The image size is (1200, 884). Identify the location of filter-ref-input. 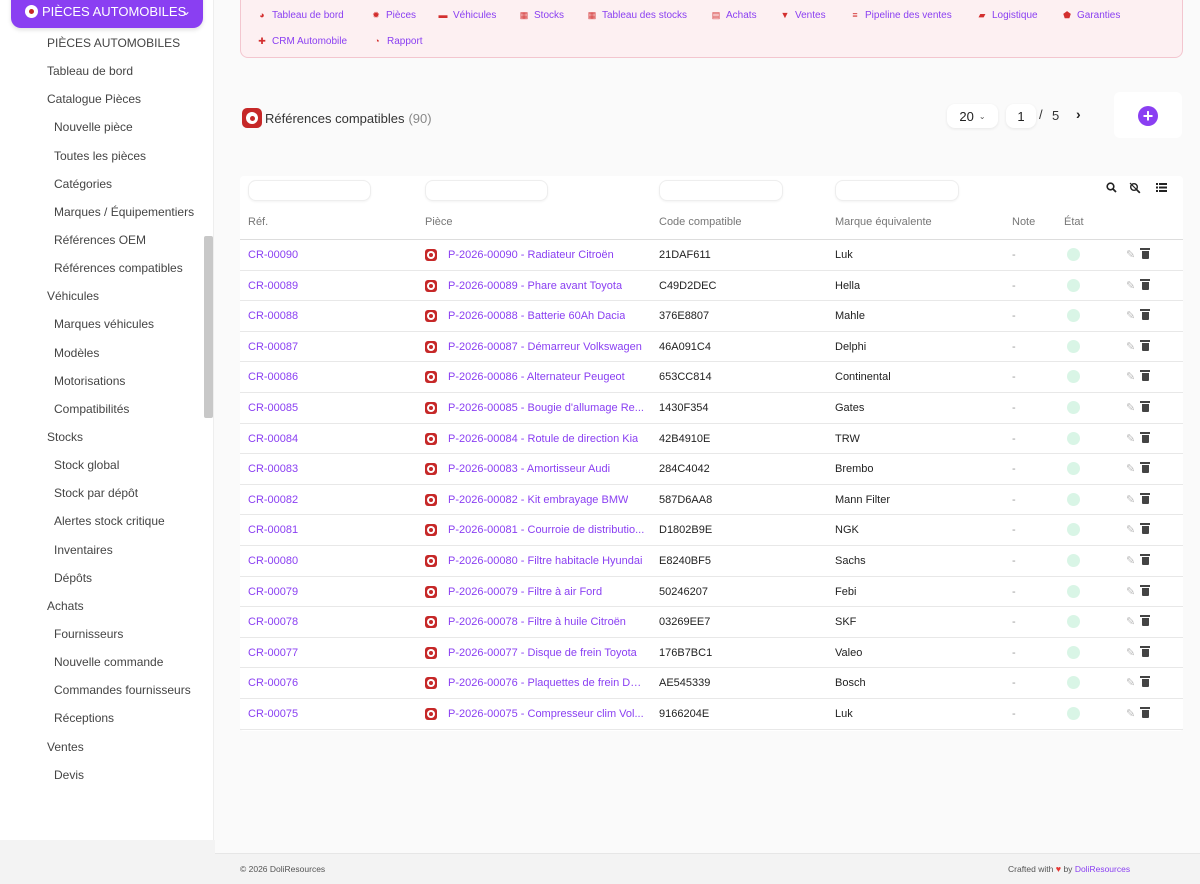
(309, 190).